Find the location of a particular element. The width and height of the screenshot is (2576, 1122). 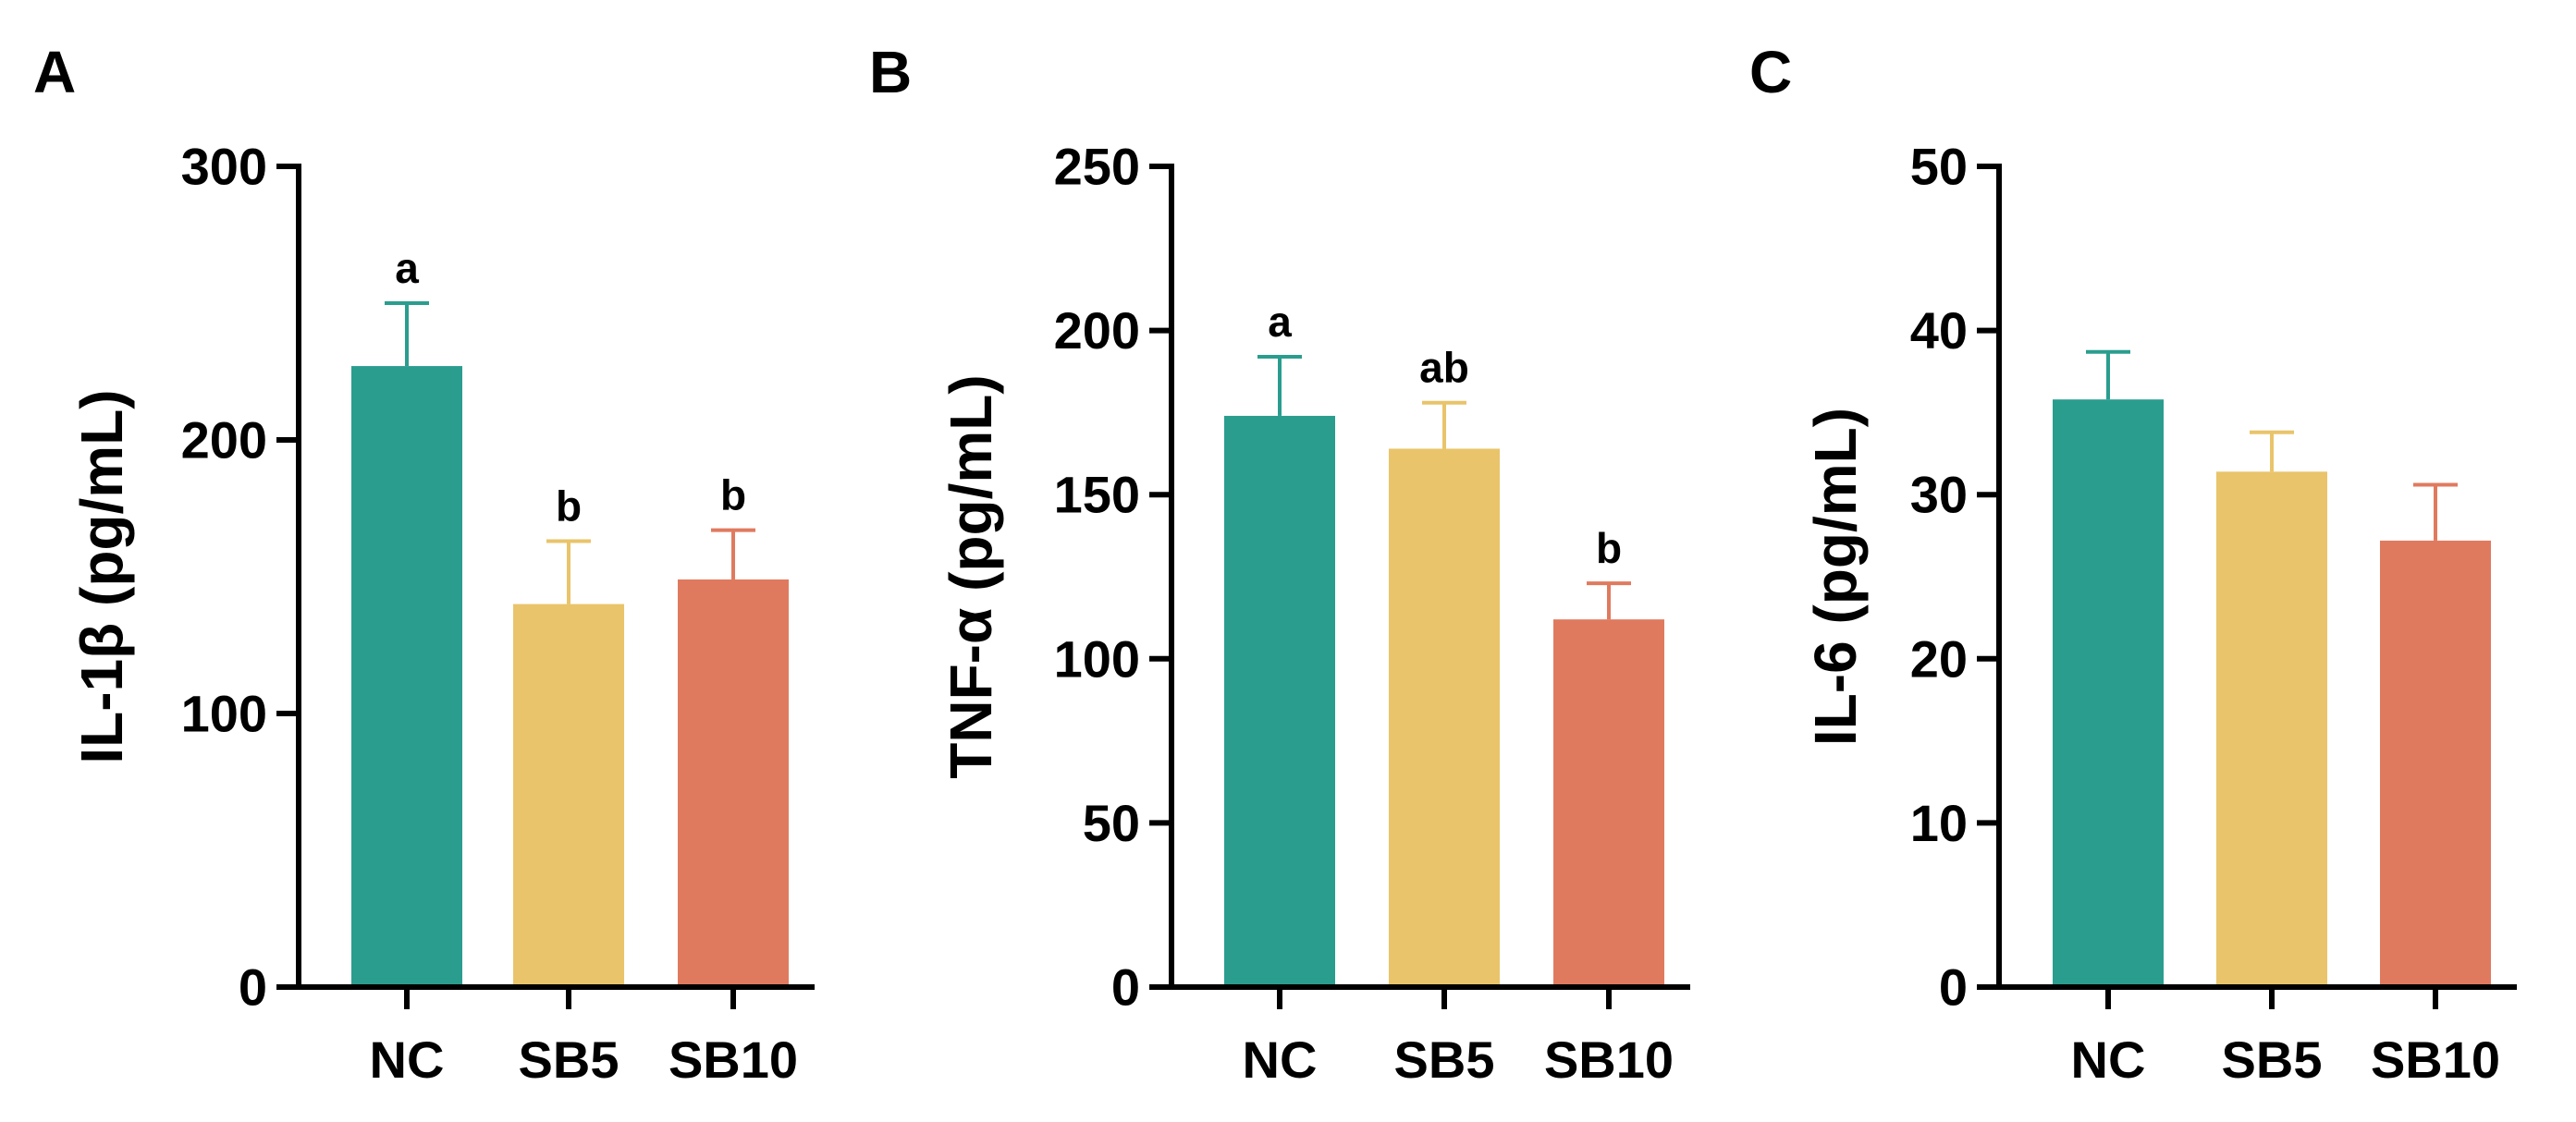

panel-letter: C is located at coordinates (1770, 72).